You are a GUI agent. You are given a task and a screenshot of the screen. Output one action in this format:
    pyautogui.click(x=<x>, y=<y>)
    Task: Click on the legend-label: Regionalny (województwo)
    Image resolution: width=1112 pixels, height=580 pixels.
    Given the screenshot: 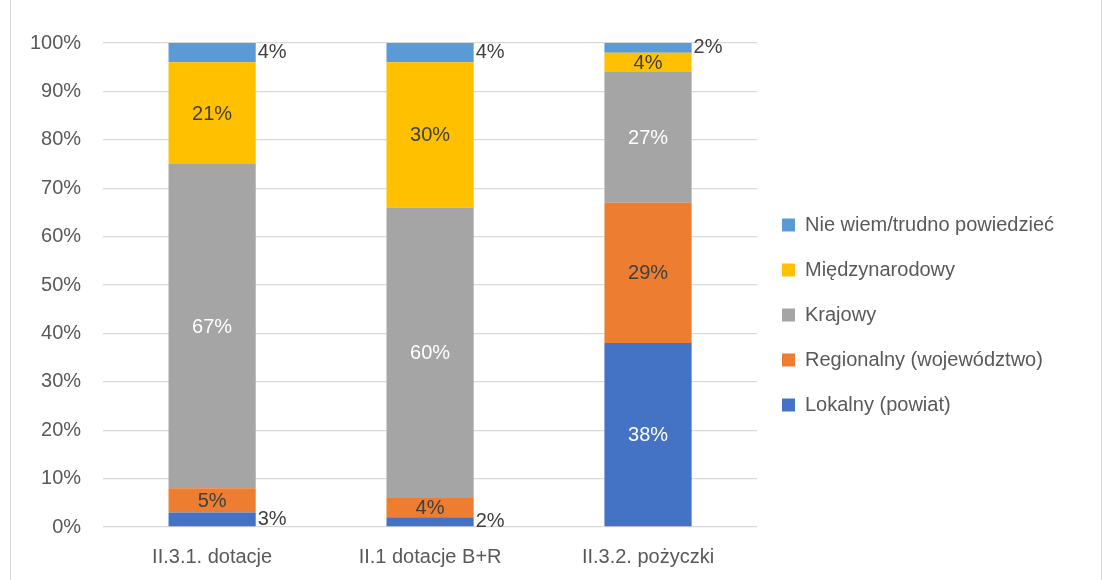 What is the action you would take?
    pyautogui.click(x=924, y=358)
    